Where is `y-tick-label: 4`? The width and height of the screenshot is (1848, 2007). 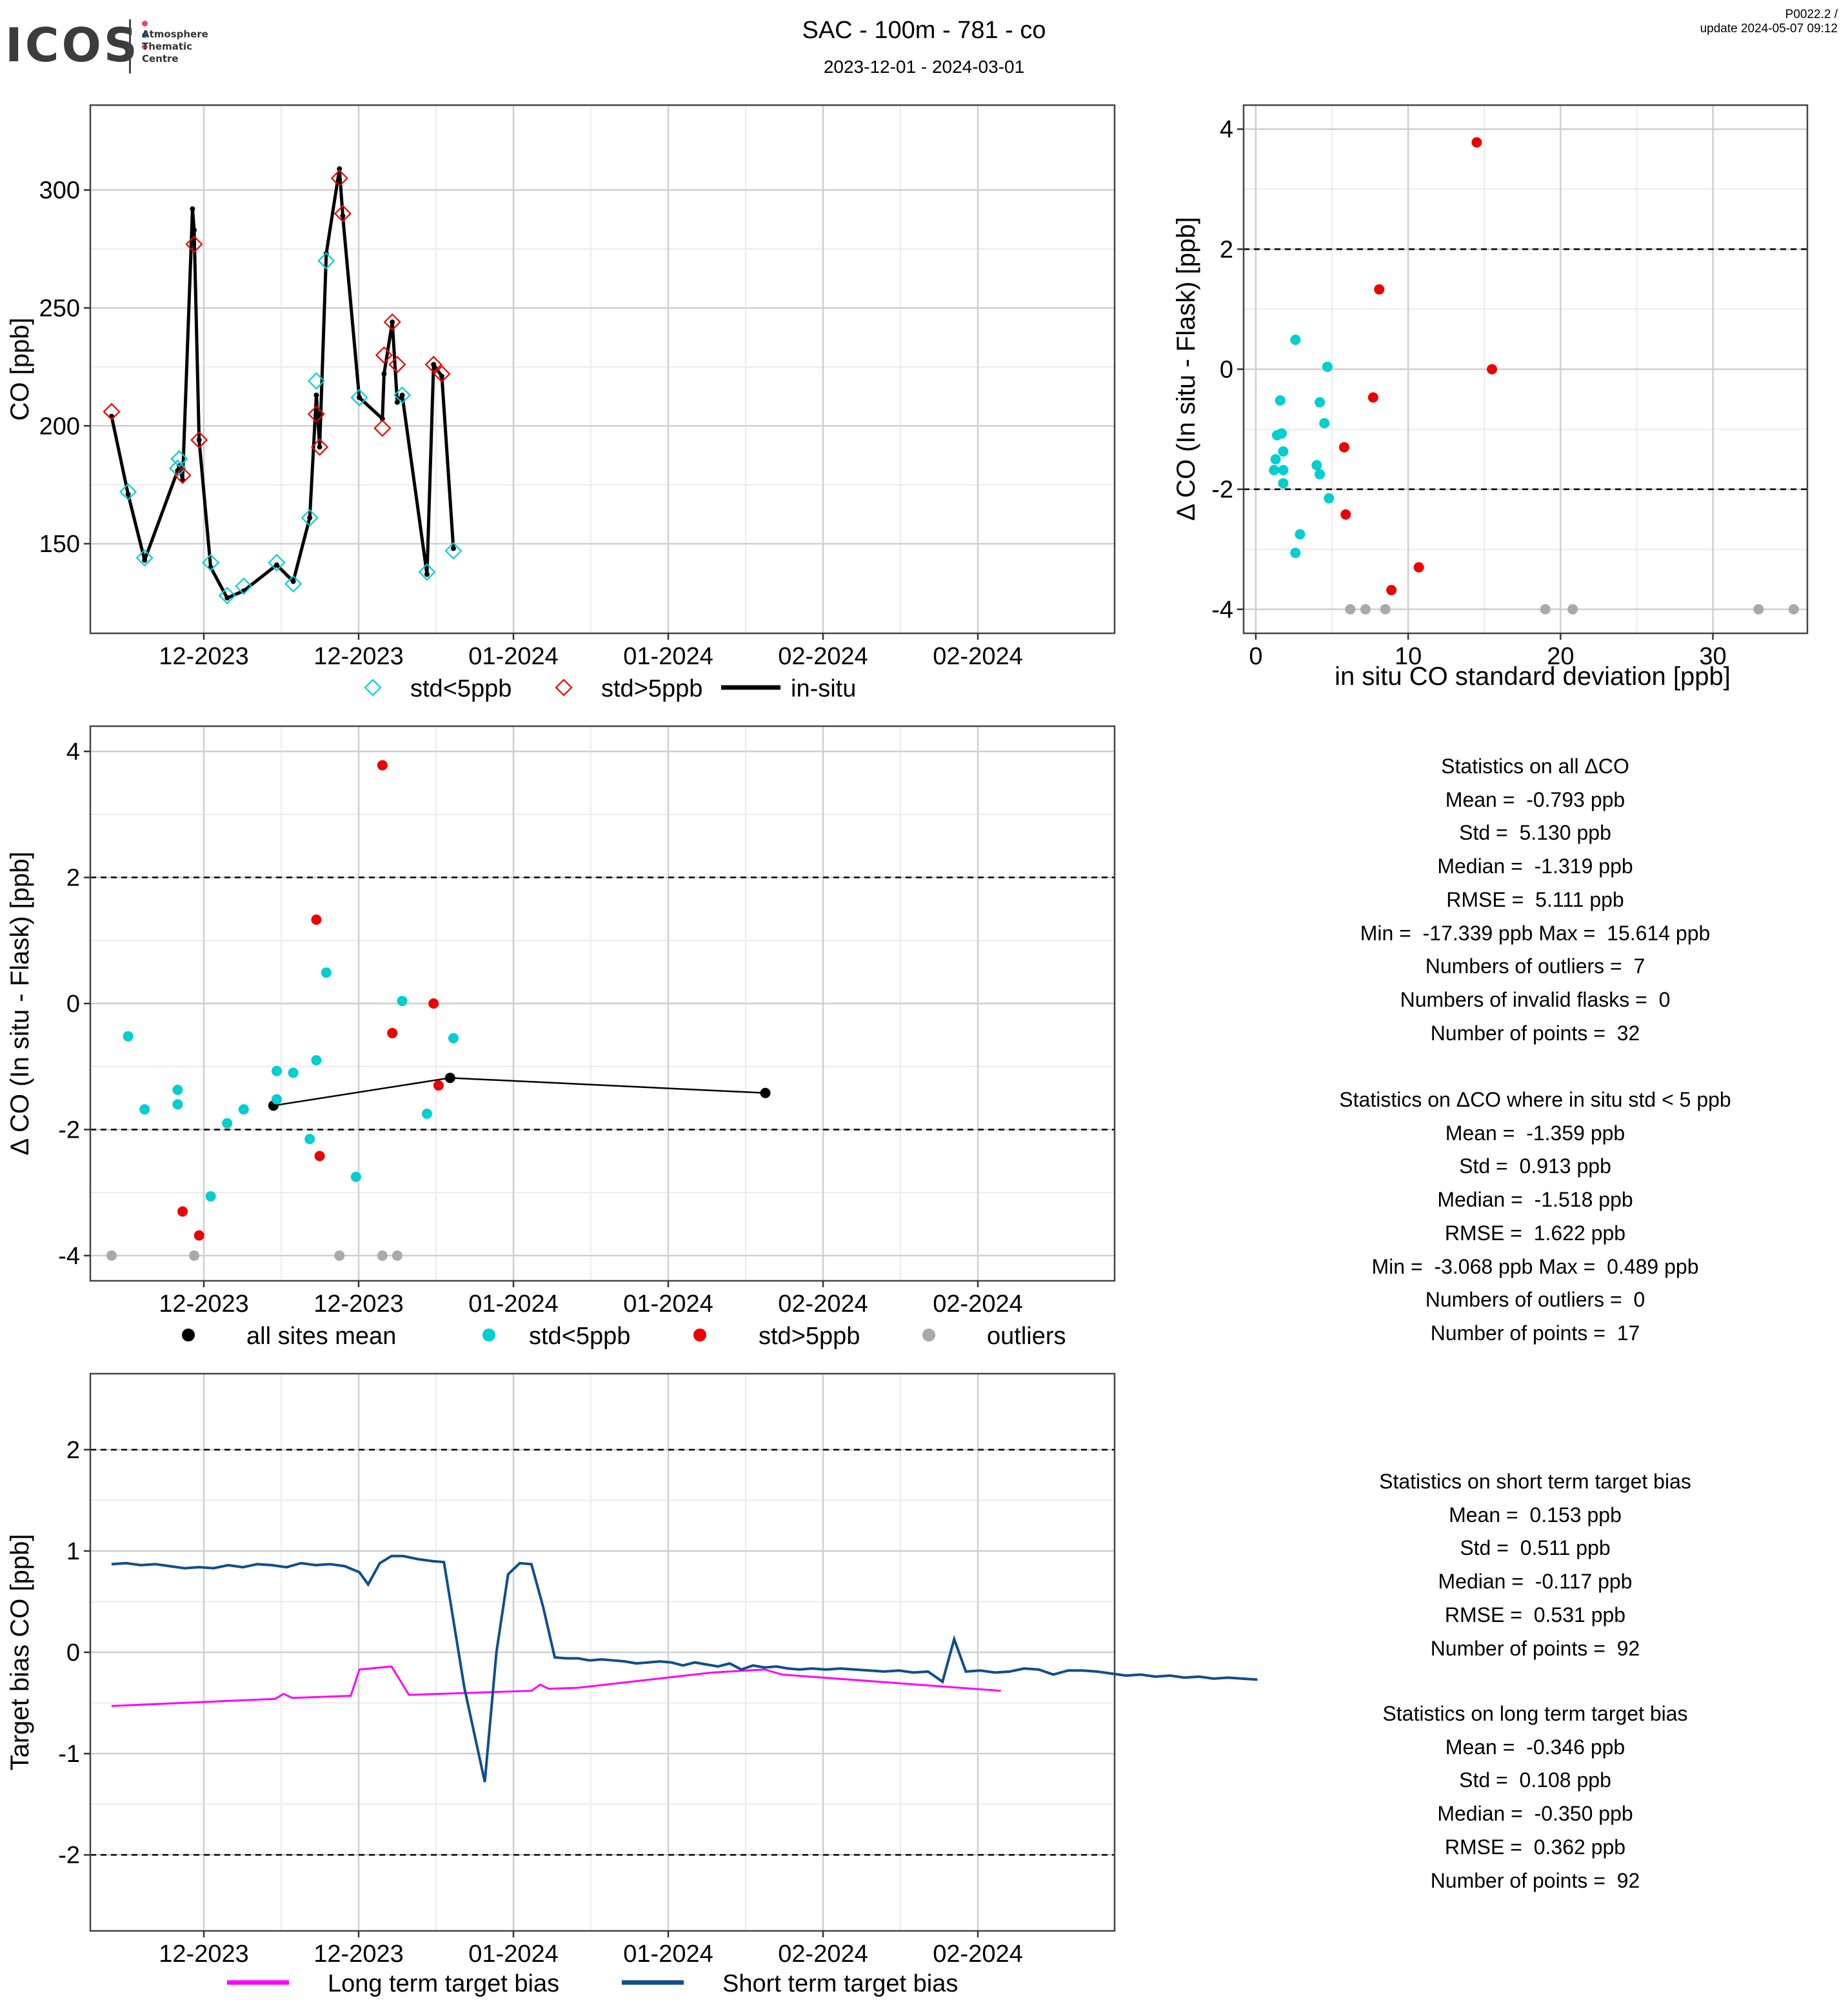 y-tick-label: 4 is located at coordinates (1226, 129).